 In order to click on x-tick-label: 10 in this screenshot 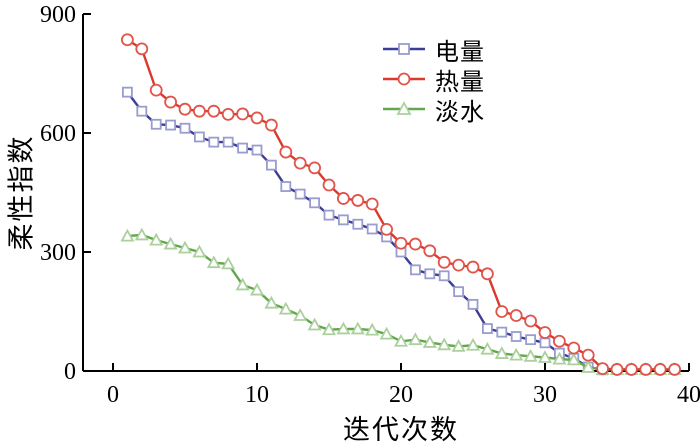, I will do `click(257, 395)`.